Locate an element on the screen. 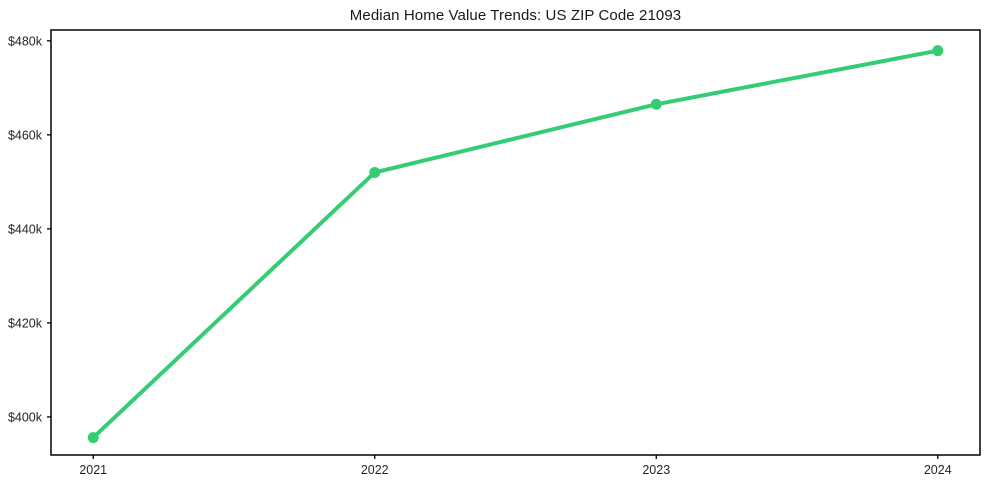 The image size is (990, 490). x-axis-tick-label: 2022 is located at coordinates (375, 470).